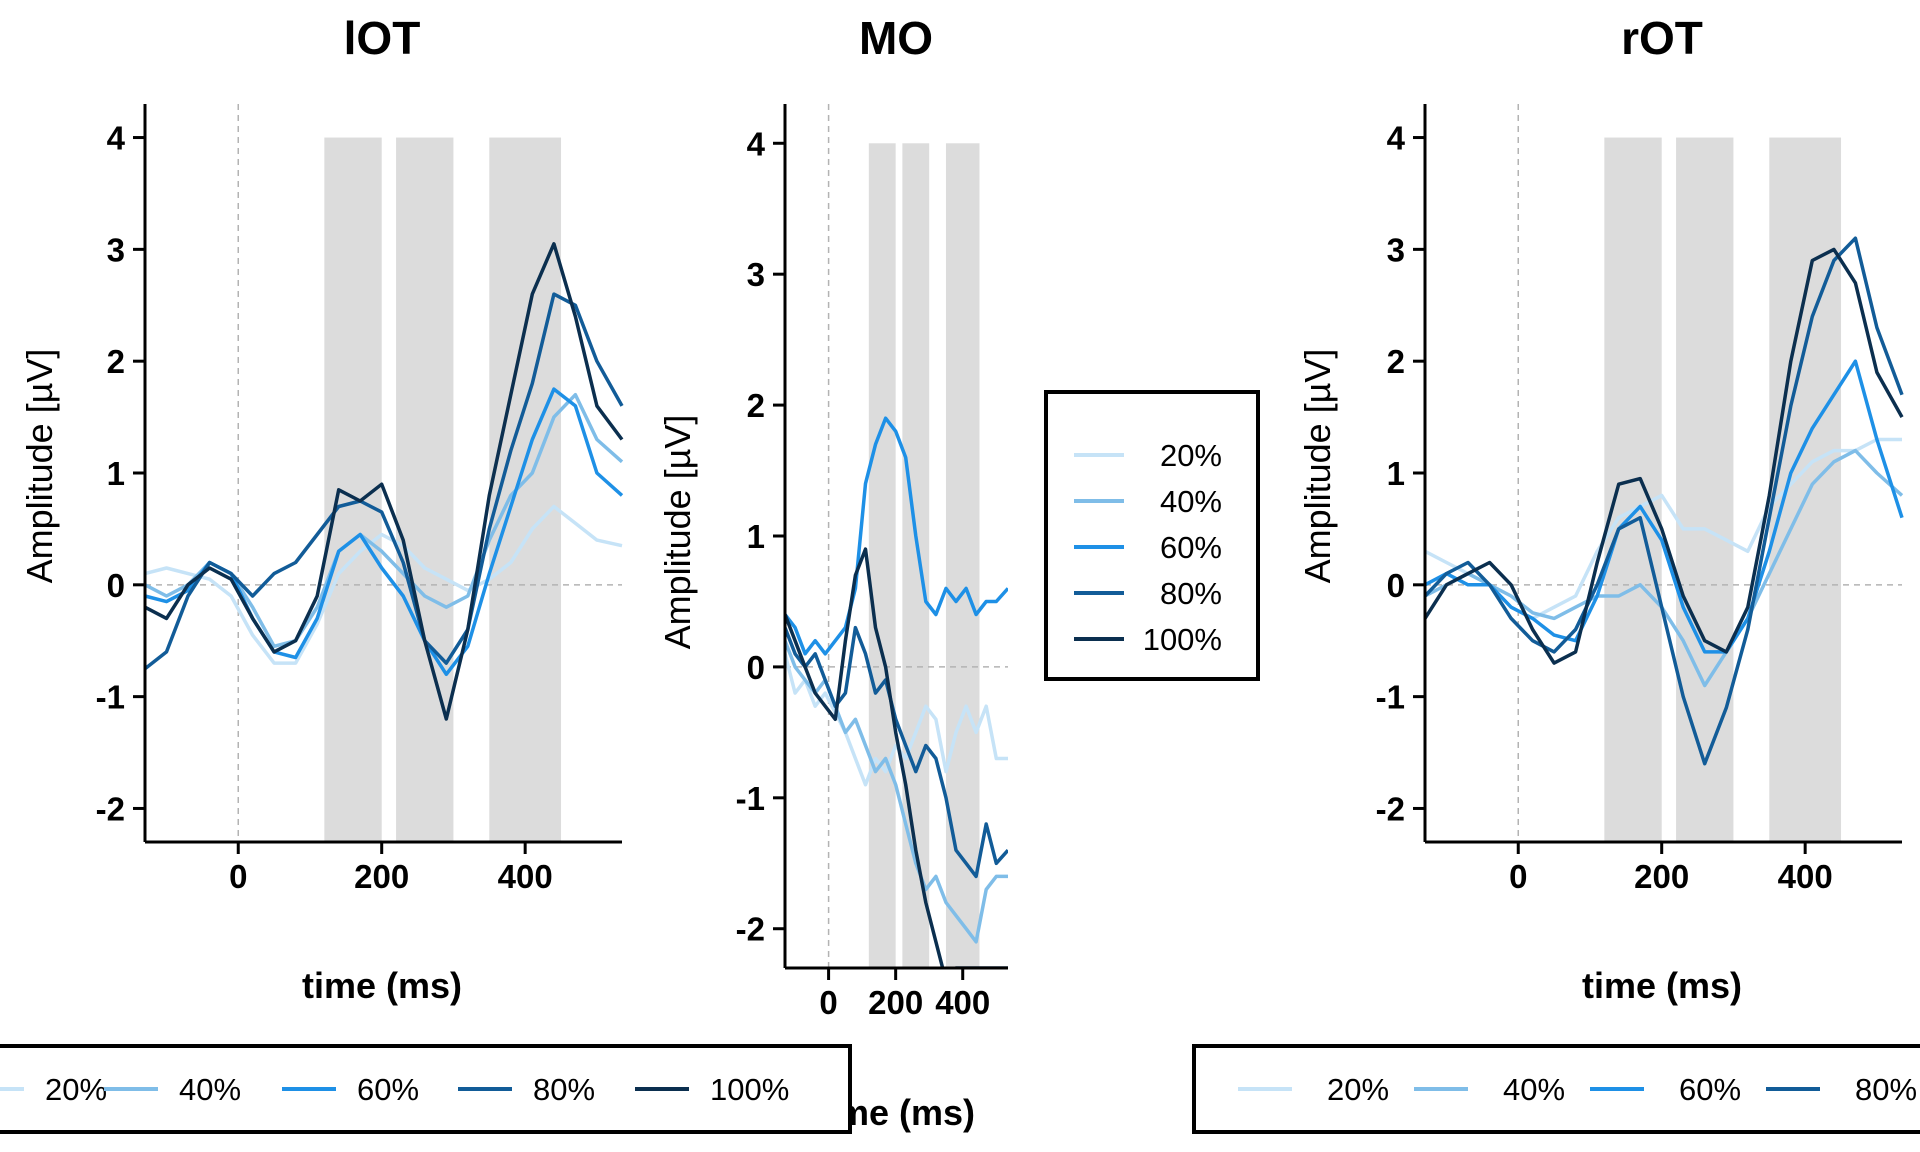 Image resolution: width=1920 pixels, height=1152 pixels. I want to click on legend-frame, so click(1152, 535).